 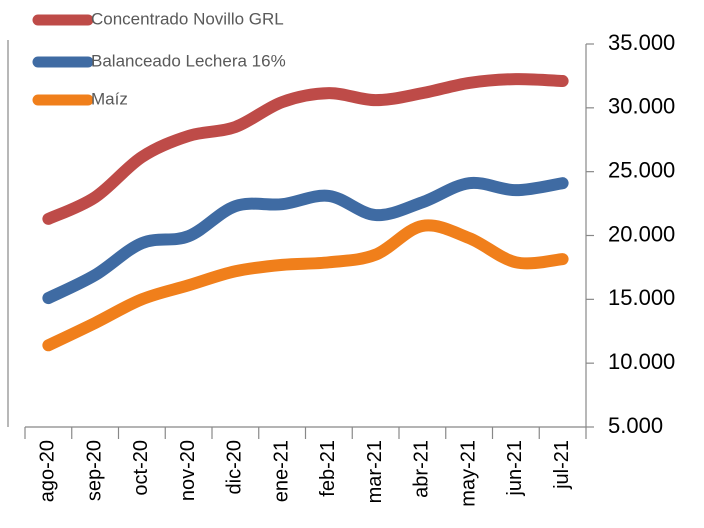 What do you see at coordinates (641, 297) in the screenshot?
I see `y-tick-label: 15.000` at bounding box center [641, 297].